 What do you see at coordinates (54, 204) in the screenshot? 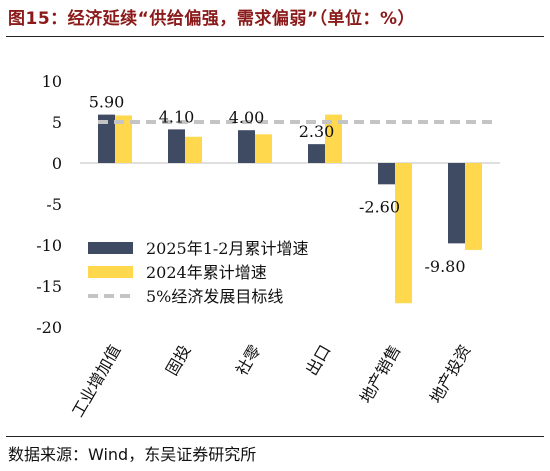
I see `y-tick-label: -5` at bounding box center [54, 204].